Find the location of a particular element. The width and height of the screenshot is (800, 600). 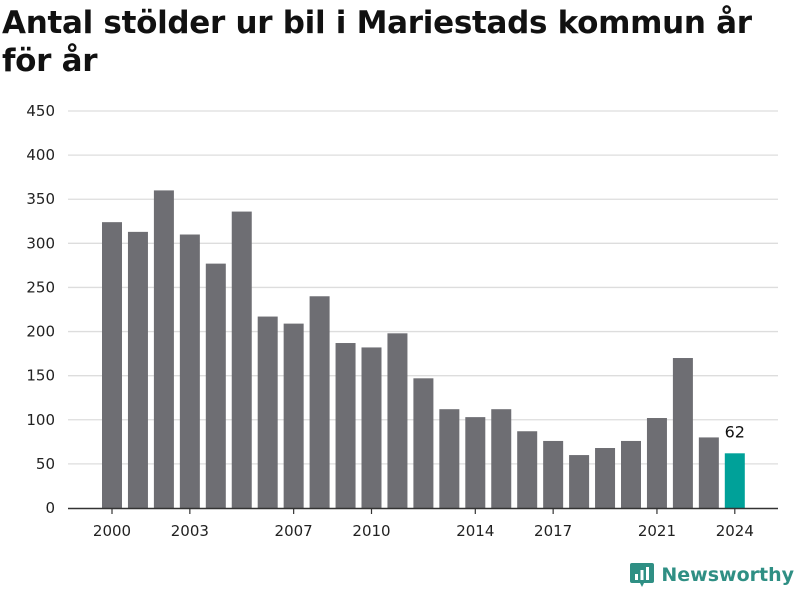

data-label: 62 is located at coordinates (735, 431).